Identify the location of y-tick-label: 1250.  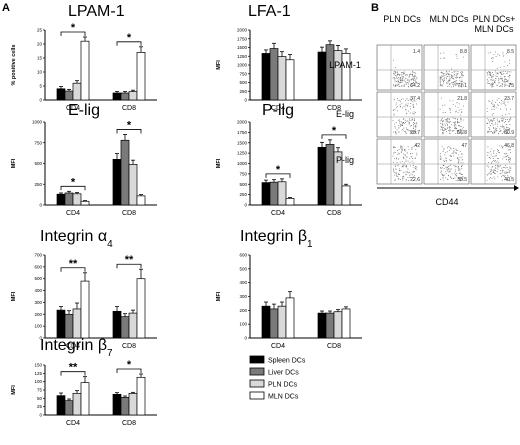
(242, 153).